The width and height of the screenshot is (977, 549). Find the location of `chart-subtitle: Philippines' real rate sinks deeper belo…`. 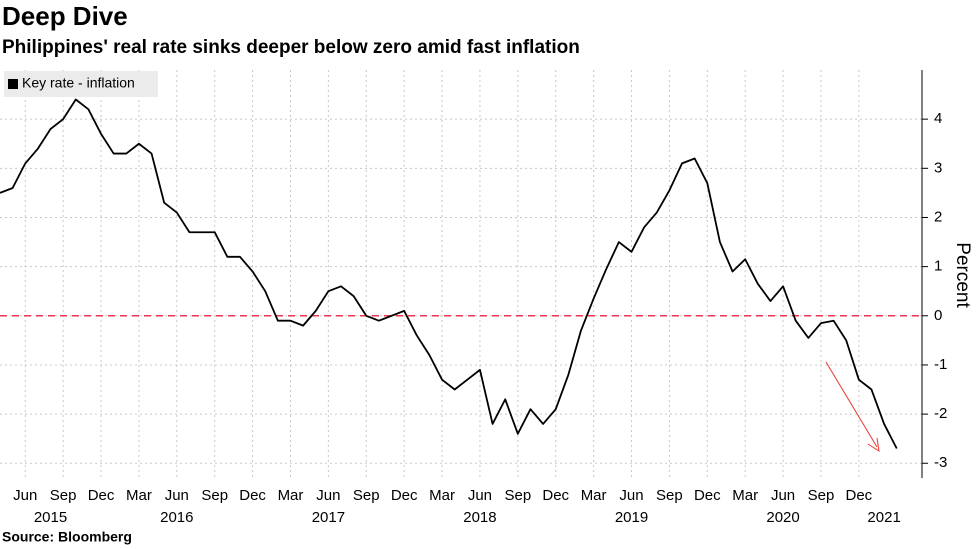

chart-subtitle: Philippines' real rate sinks deeper belo… is located at coordinates (291, 47).